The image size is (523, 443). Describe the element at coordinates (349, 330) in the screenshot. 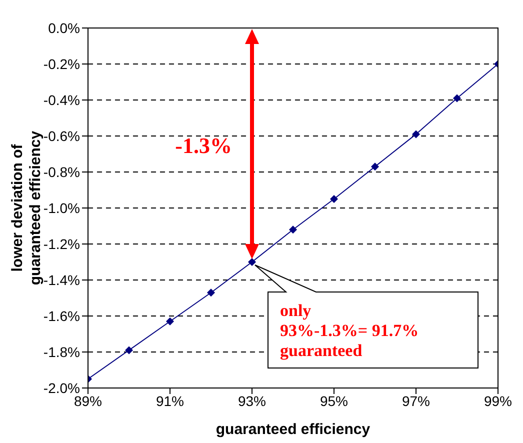

I see `annotation: only 93%-1.3%= 91.7% guaranteed` at that location.